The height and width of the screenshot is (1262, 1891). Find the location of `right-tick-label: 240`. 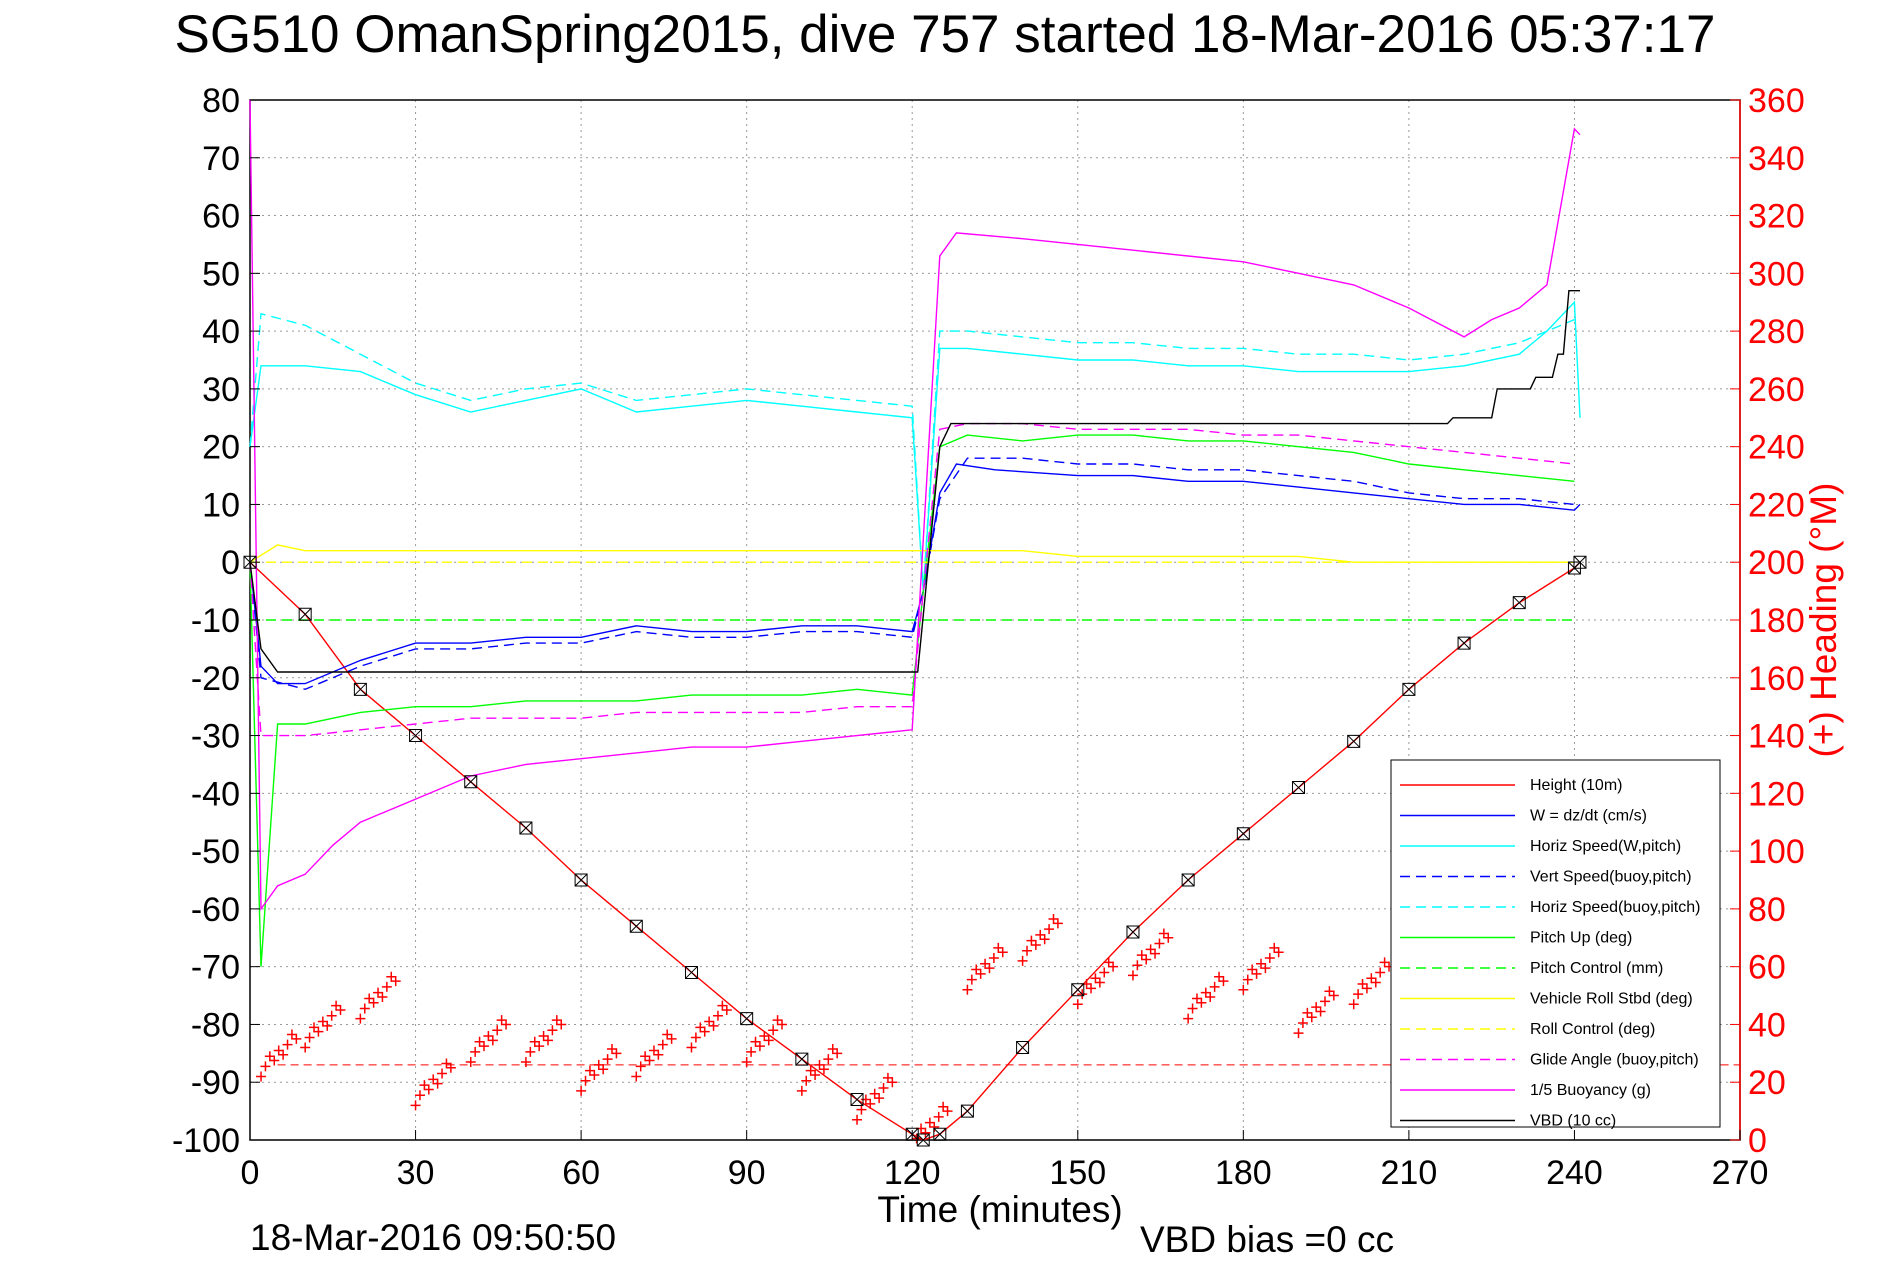

right-tick-label: 240 is located at coordinates (1776, 448).